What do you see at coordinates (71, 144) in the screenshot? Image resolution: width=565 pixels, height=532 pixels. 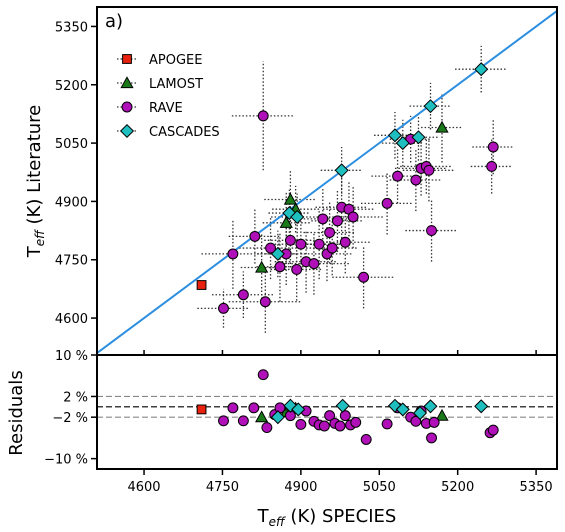 I see `y-tick-label: 5050` at bounding box center [71, 144].